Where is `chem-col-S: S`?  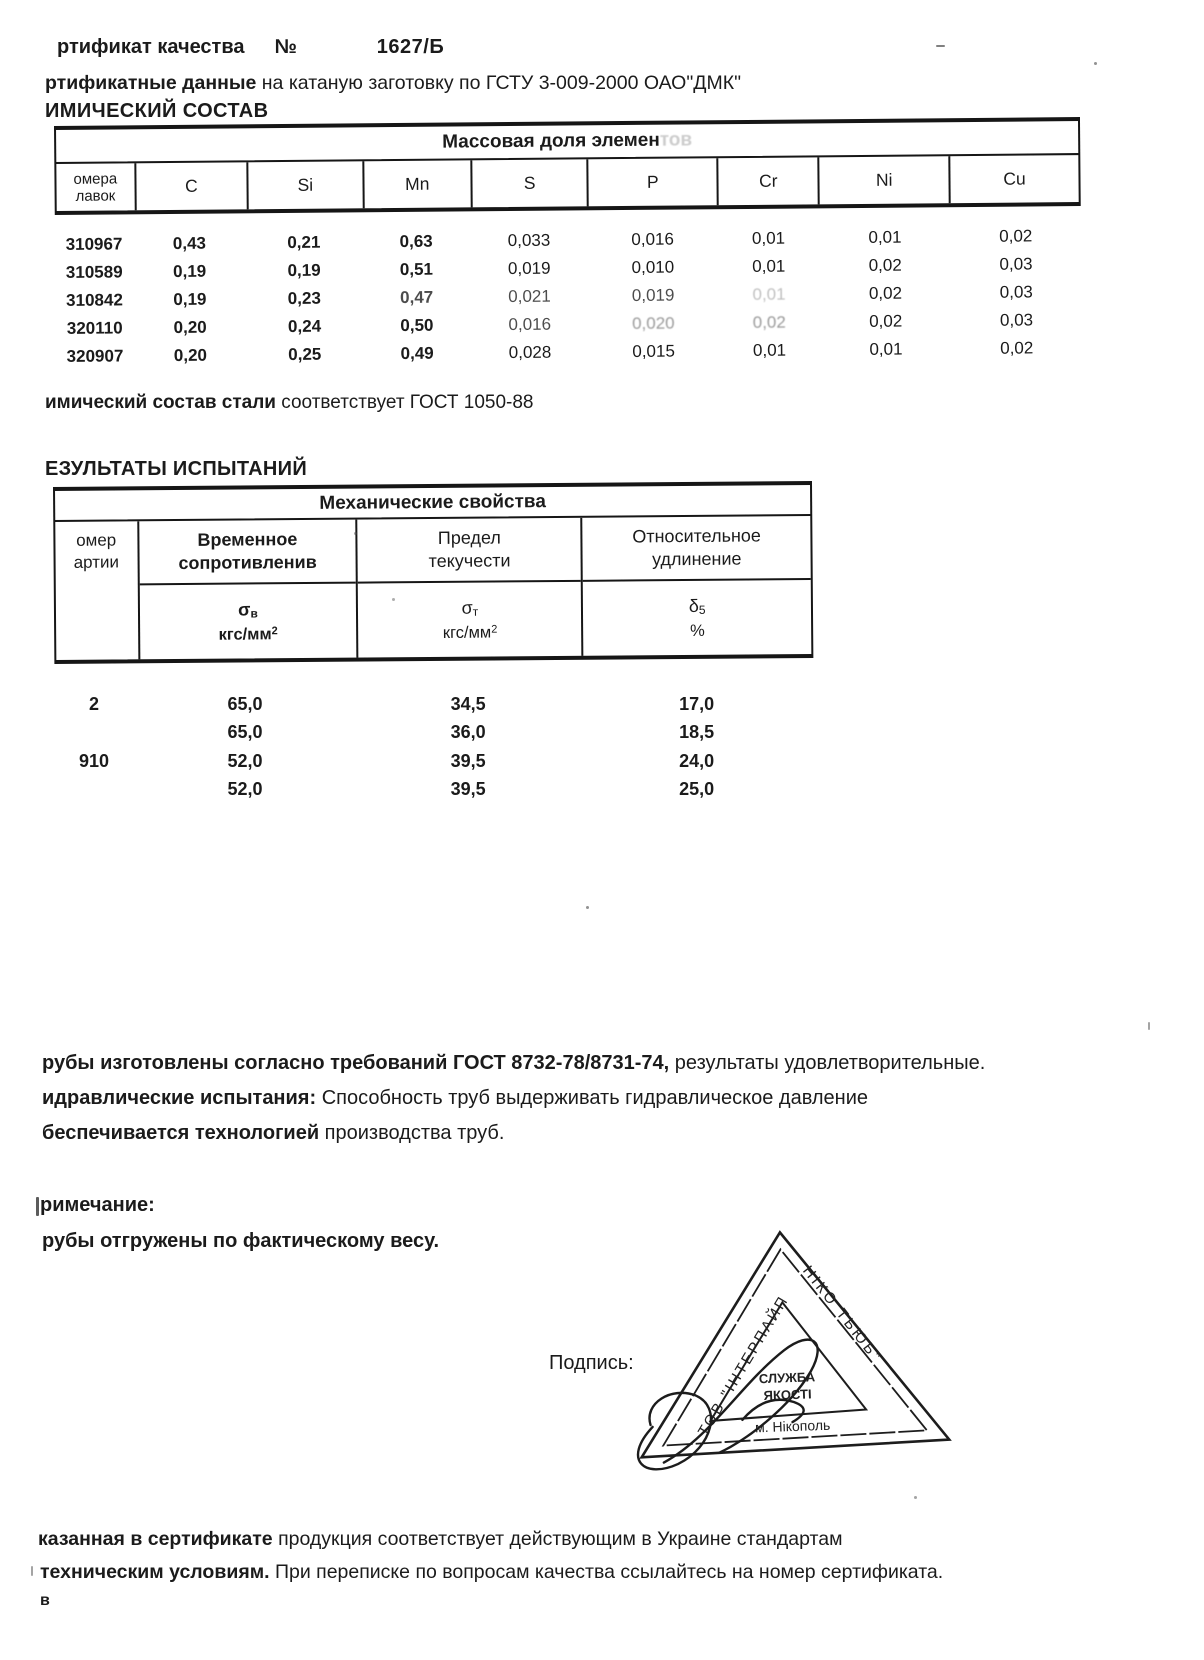 chem-col-S: S is located at coordinates (529, 183).